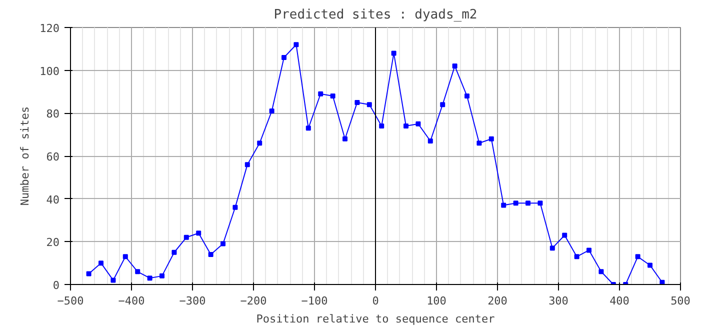 The width and height of the screenshot is (704, 328). What do you see at coordinates (131, 301) in the screenshot?
I see `x-tick-label: −400` at bounding box center [131, 301].